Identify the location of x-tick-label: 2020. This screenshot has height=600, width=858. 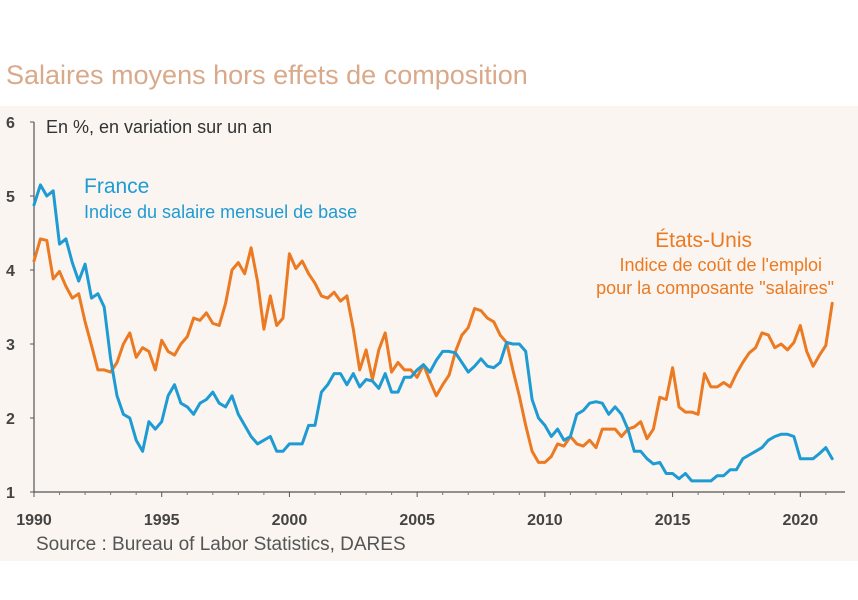
(801, 520).